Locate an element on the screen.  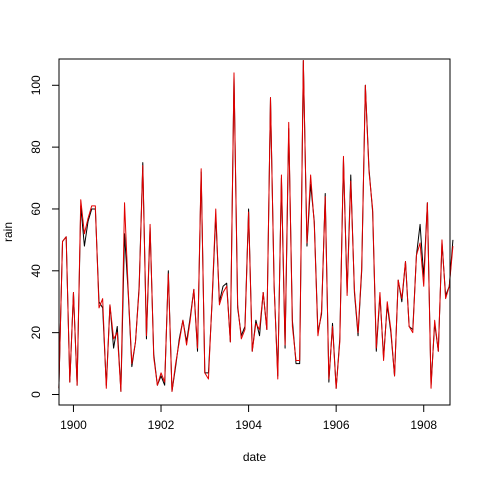
y-tick-label: 20 is located at coordinates (36, 333).